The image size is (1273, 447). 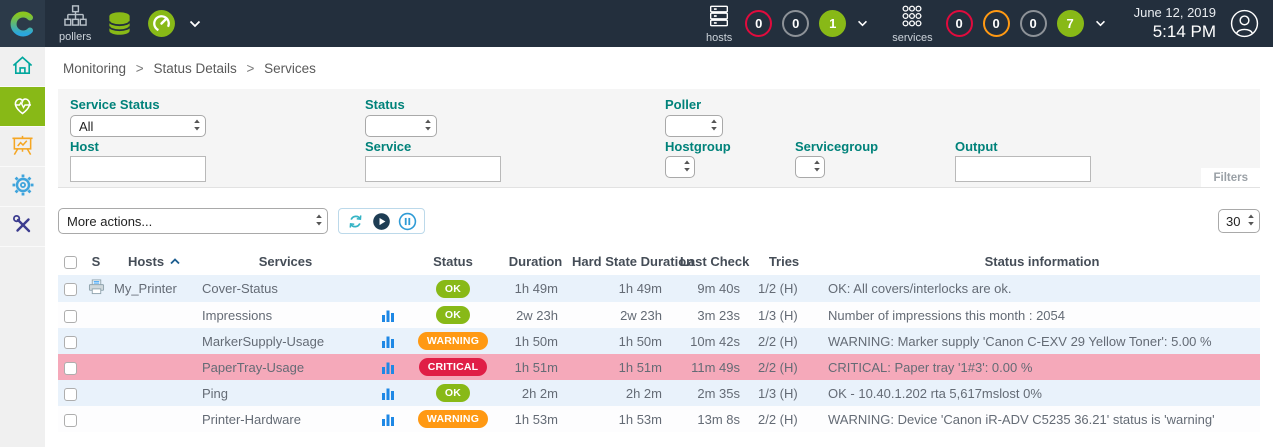 I want to click on service-link: Ping, so click(x=215, y=393).